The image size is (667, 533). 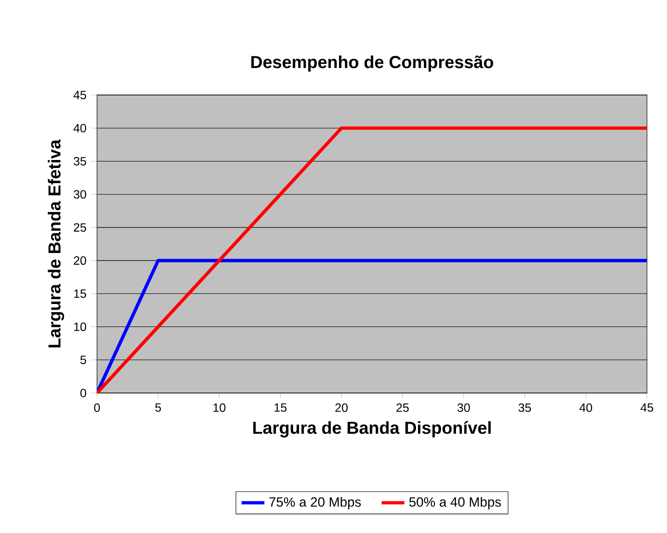 What do you see at coordinates (80, 260) in the screenshot?
I see `y-tick-label: 20` at bounding box center [80, 260].